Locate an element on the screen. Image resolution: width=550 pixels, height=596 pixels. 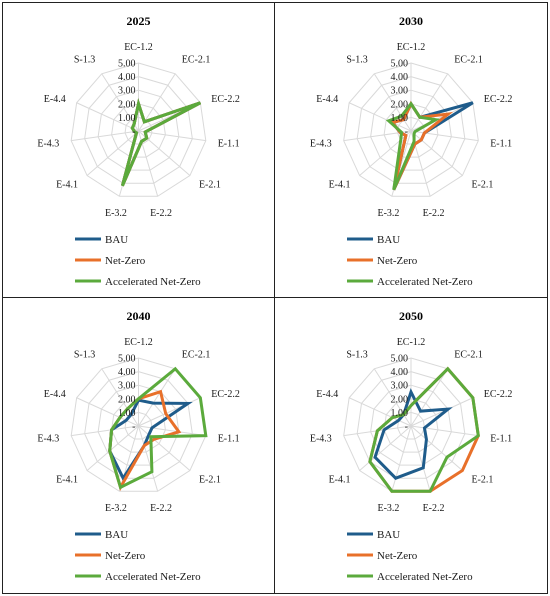
chart-title: 2030 is located at coordinates (411, 21).